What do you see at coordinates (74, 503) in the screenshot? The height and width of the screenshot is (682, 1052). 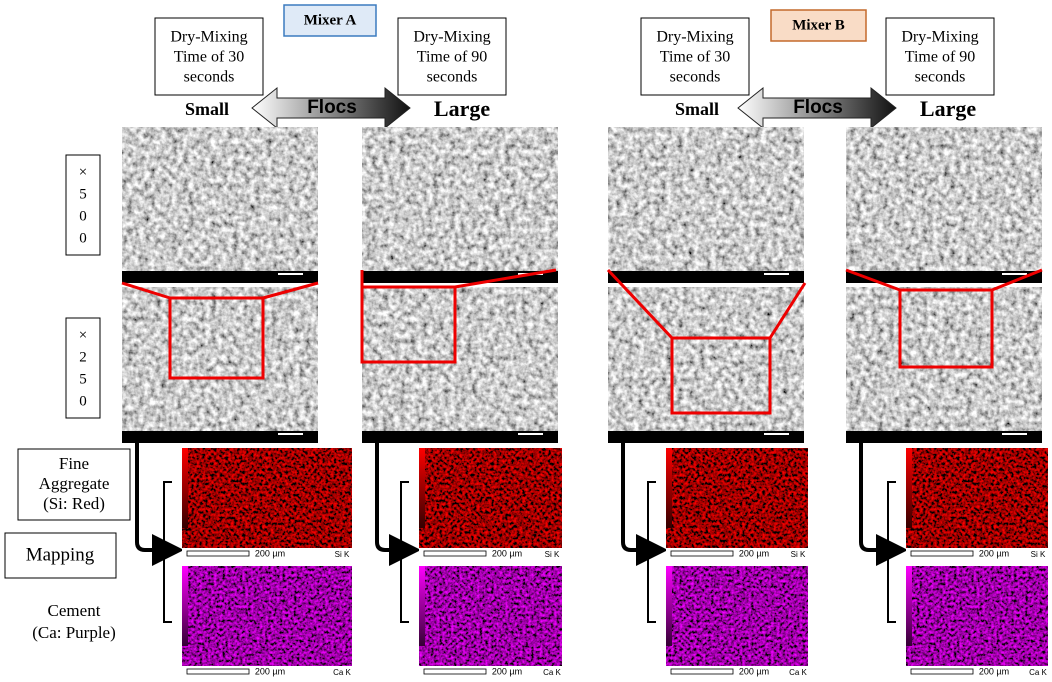 I see `side-label: (Si: Red)` at bounding box center [74, 503].